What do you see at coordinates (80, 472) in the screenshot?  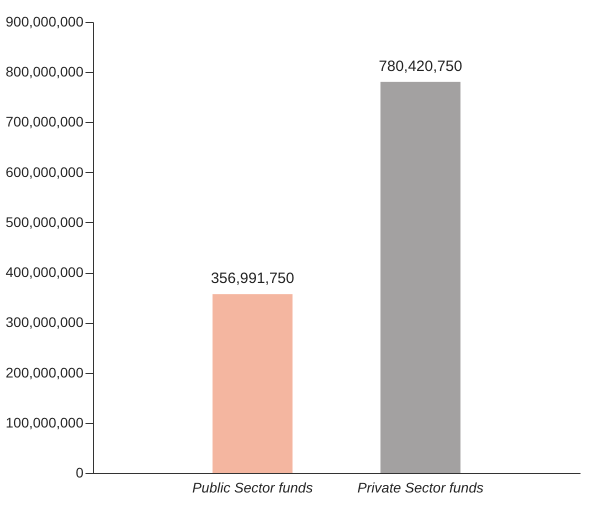 I see `y-tick-label: 0` at bounding box center [80, 472].